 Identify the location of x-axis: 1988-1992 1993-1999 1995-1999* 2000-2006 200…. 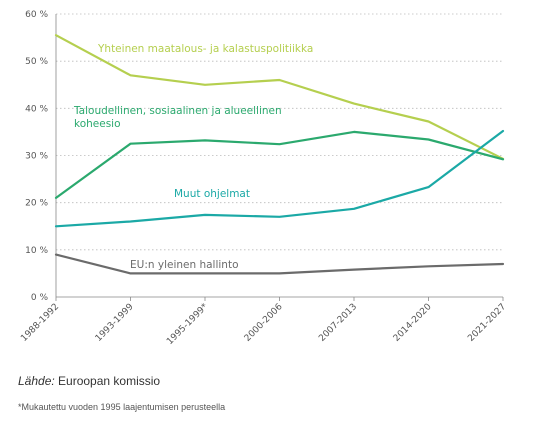
(263, 321).